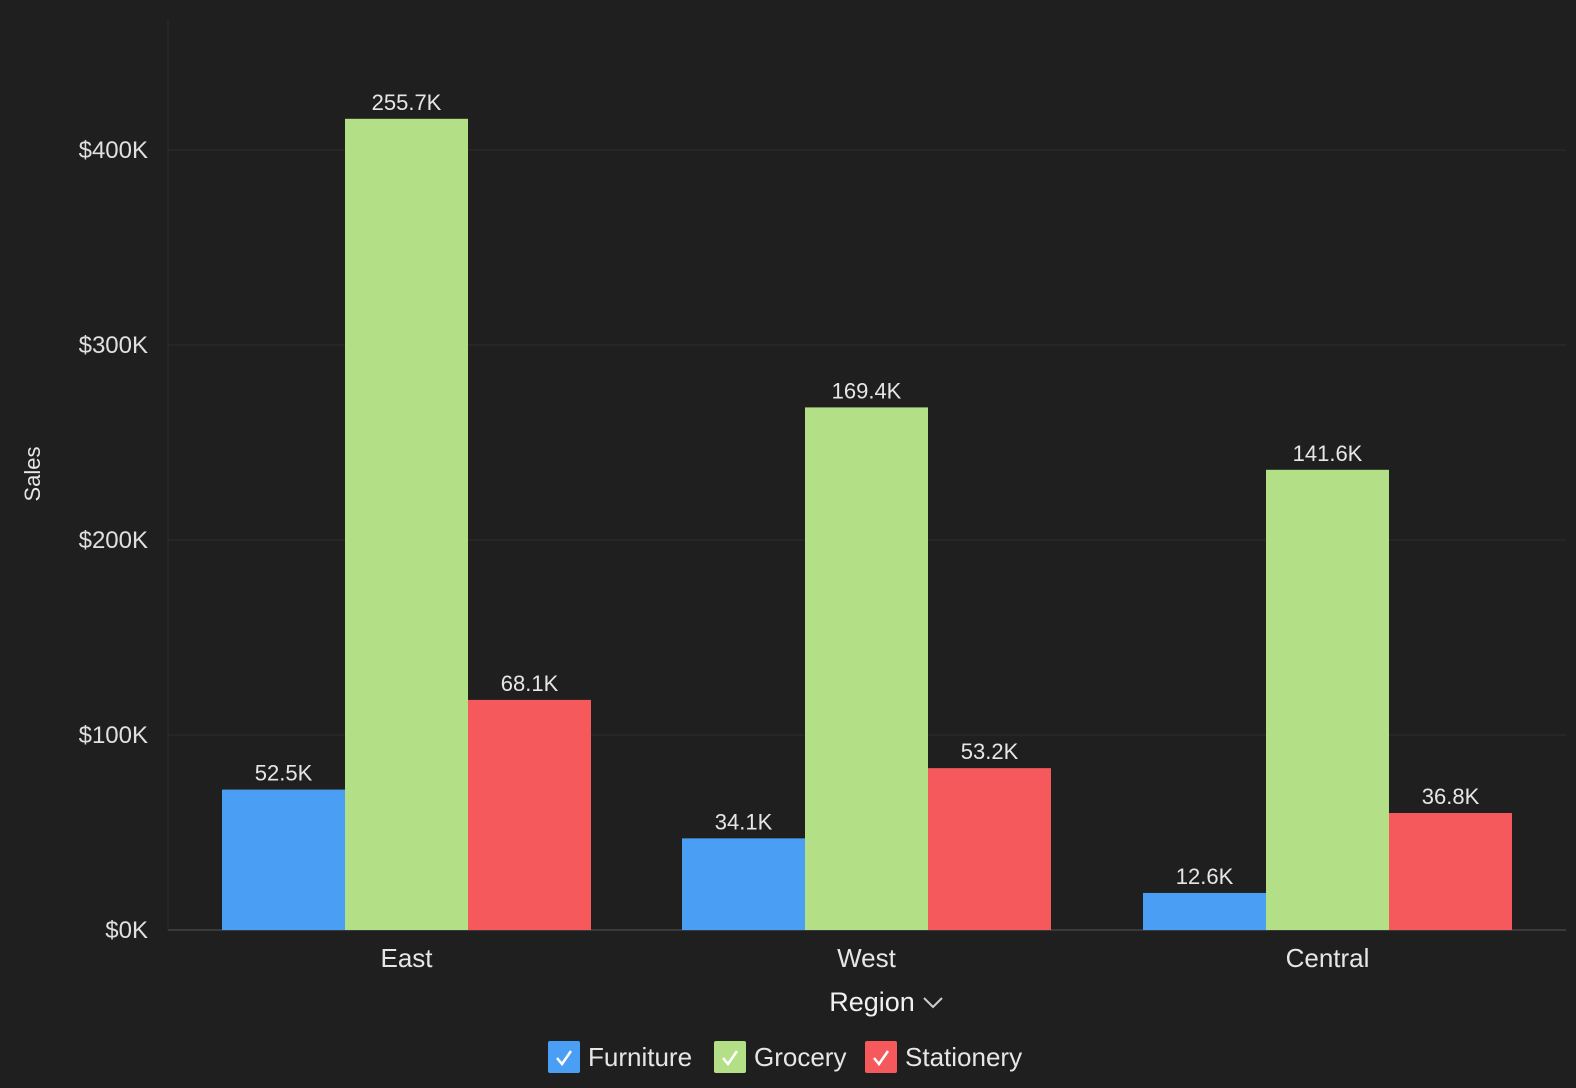  I want to click on data-label: 36.8K, so click(1451, 796).